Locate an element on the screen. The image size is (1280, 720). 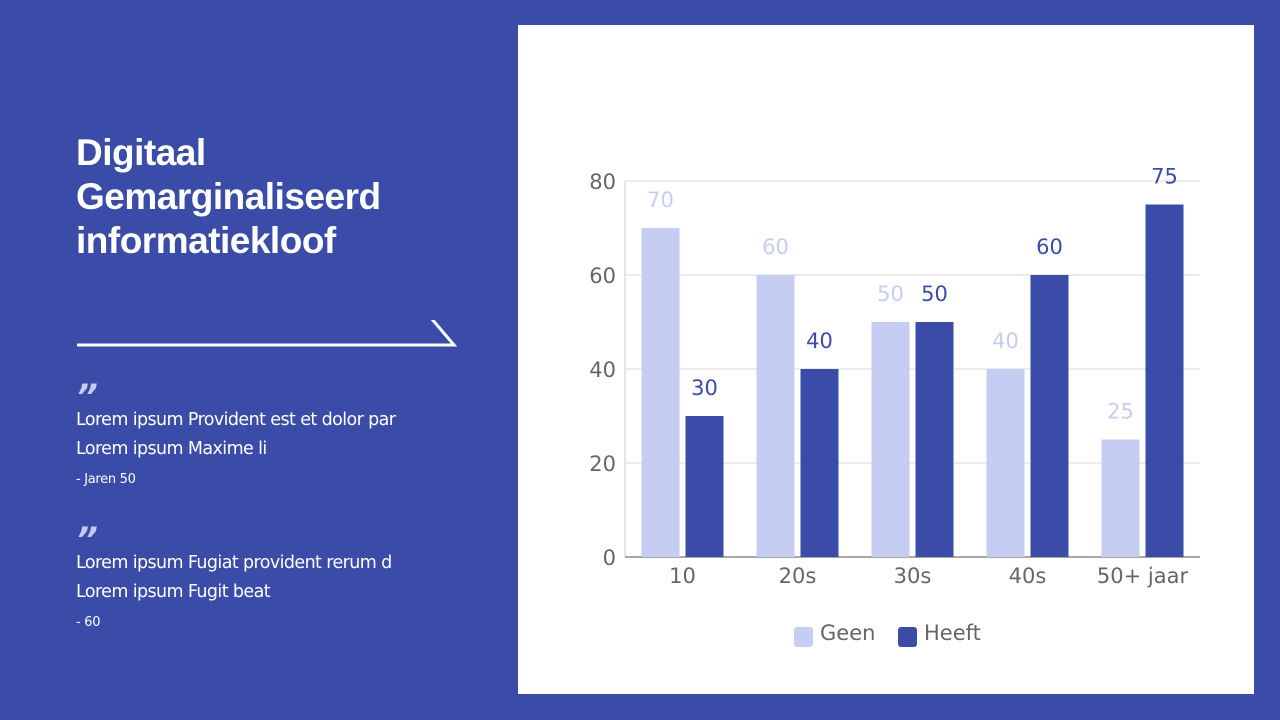
quote-source: - 60 is located at coordinates (88, 622).